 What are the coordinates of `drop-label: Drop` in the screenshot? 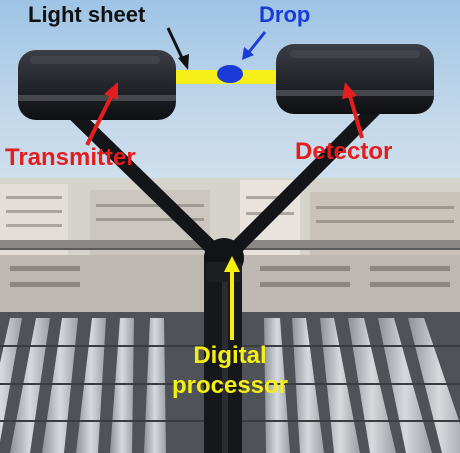 It's located at (285, 14).